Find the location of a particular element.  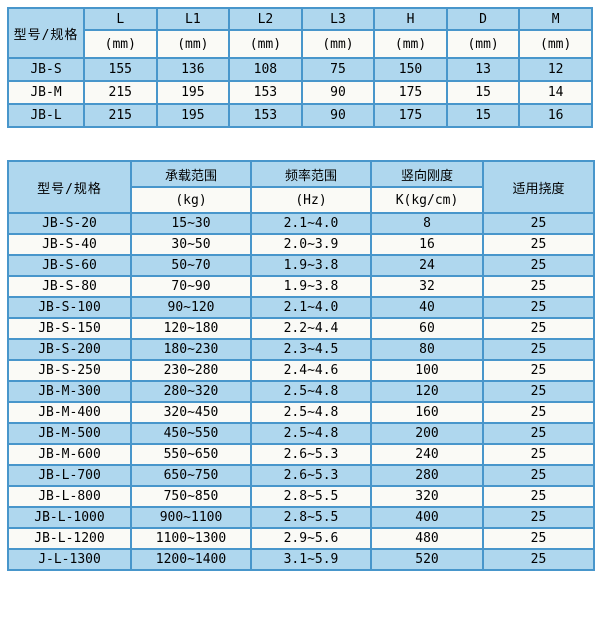

table-cell: 1200~1400 is located at coordinates (191, 559).